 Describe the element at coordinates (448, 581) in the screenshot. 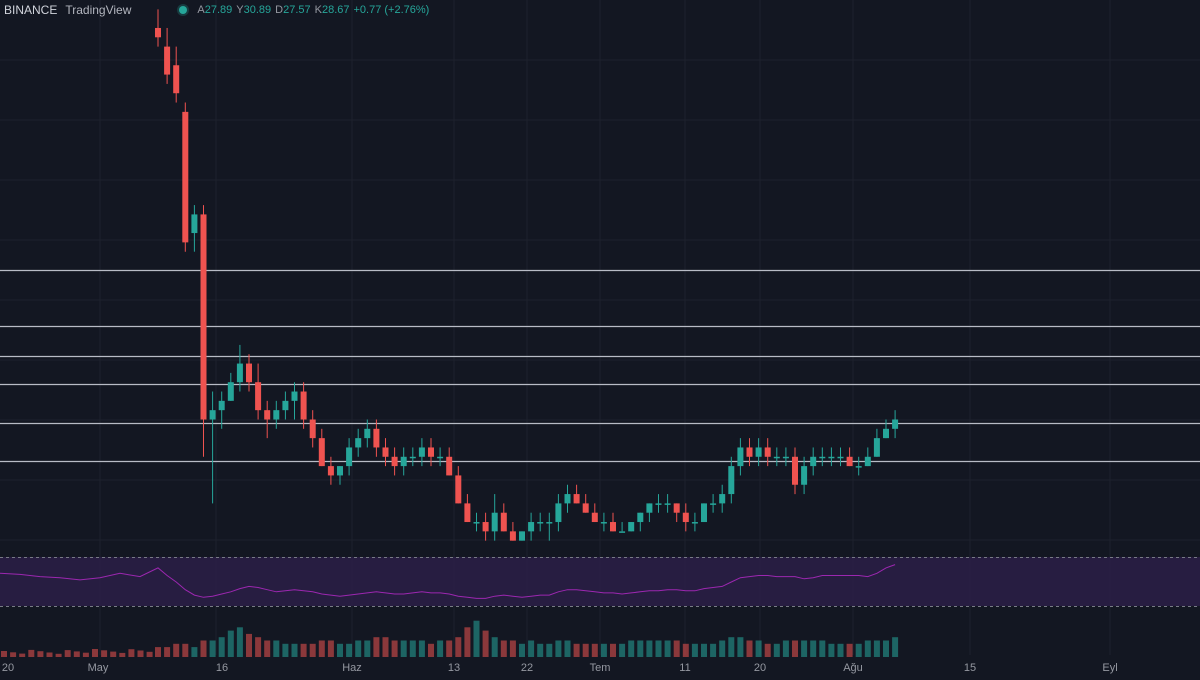

I see `rsi-line` at that location.